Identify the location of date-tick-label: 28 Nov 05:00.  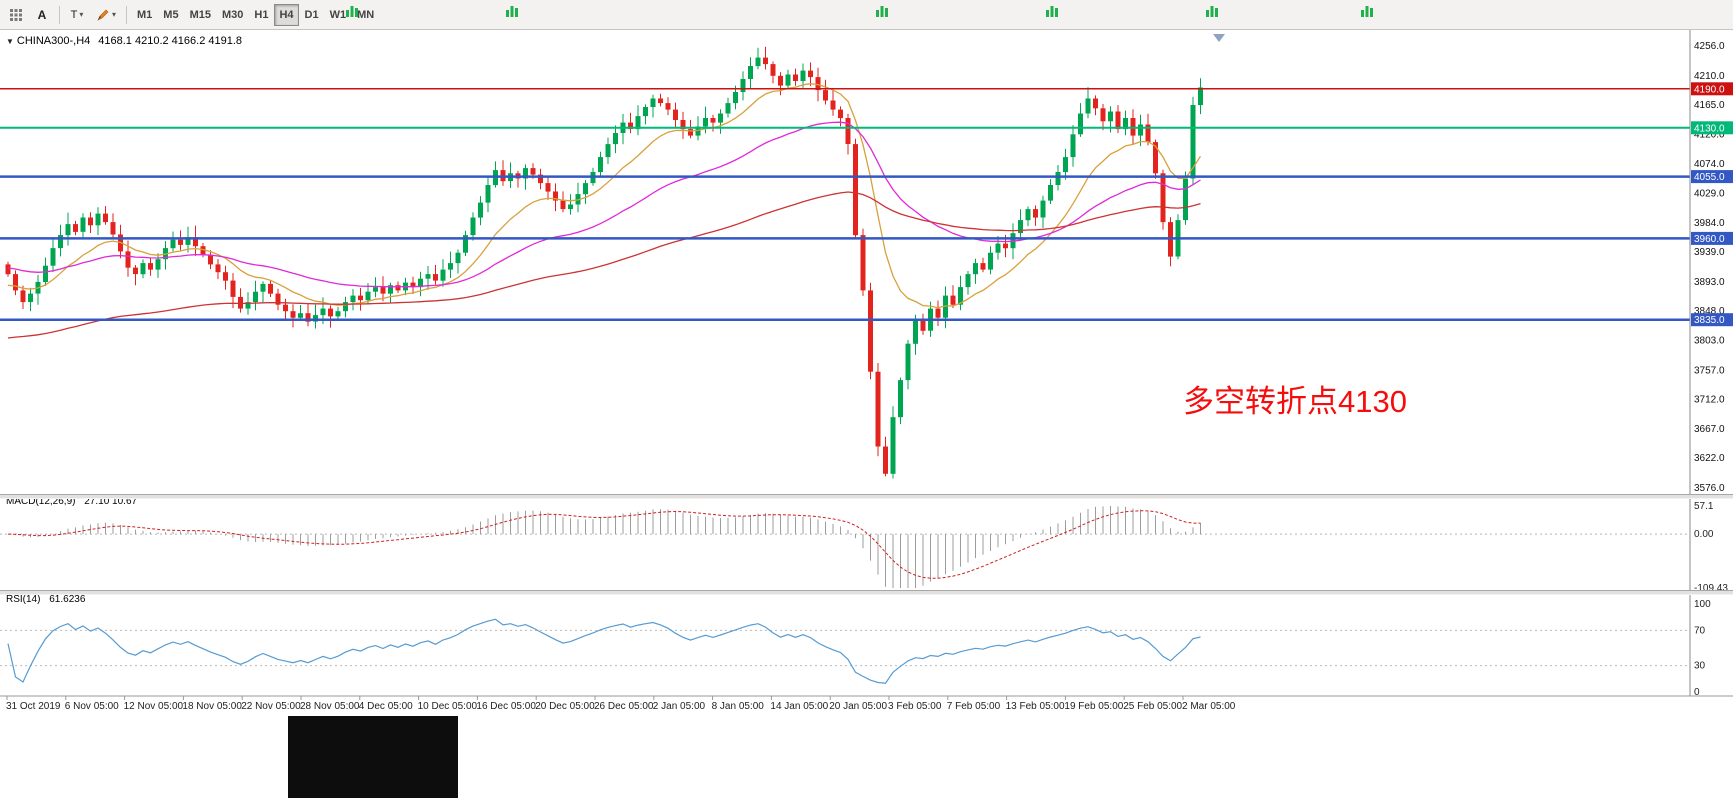
(330, 706).